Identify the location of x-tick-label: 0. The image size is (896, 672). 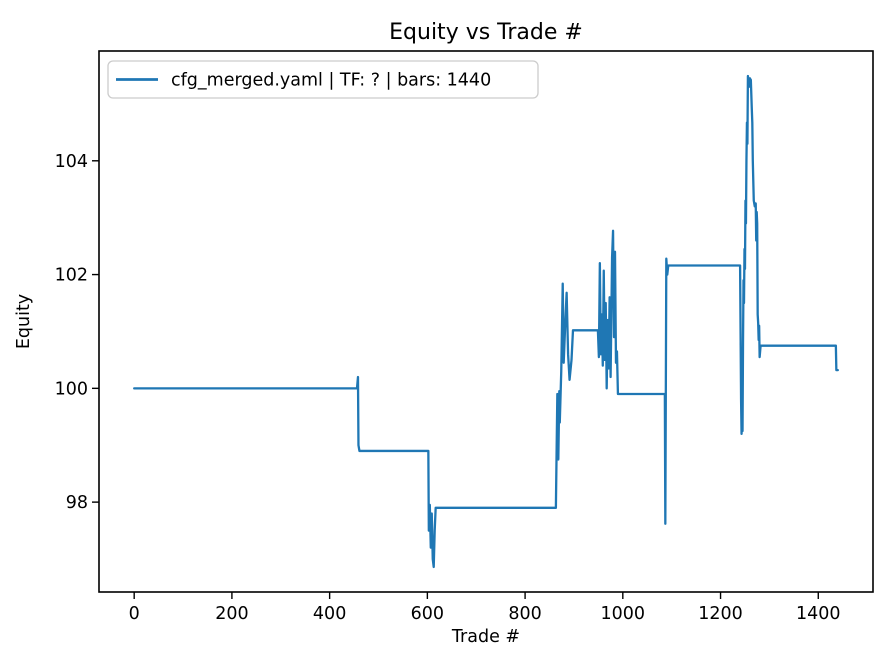
(134, 614).